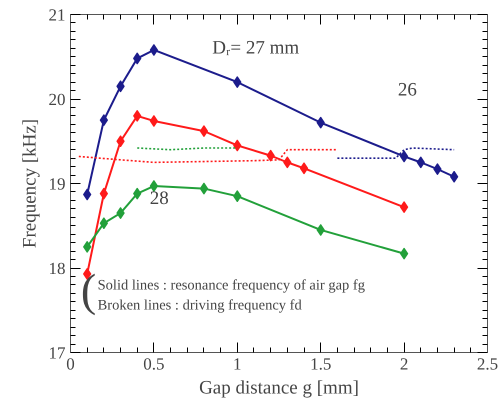  I want to click on y-tick-label: 17, so click(57, 353).